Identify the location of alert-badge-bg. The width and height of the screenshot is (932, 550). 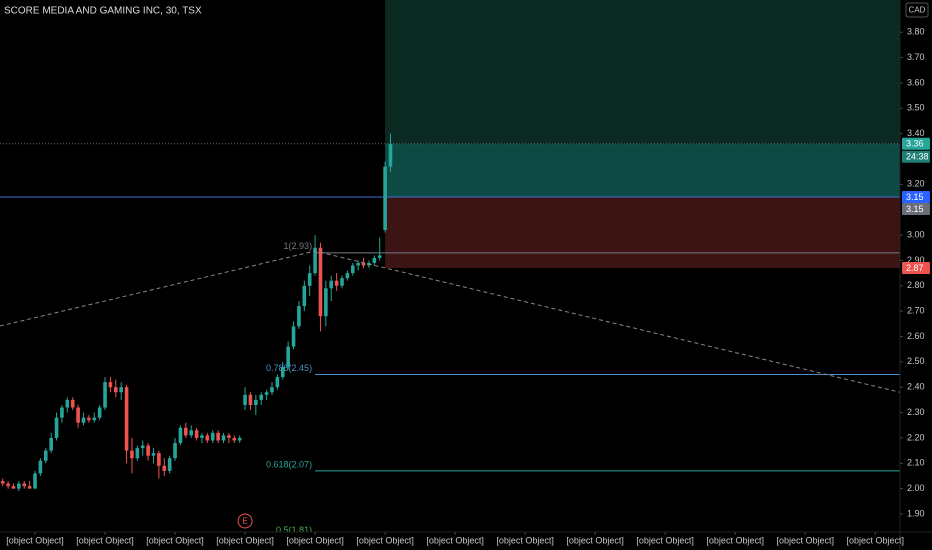
(916, 197).